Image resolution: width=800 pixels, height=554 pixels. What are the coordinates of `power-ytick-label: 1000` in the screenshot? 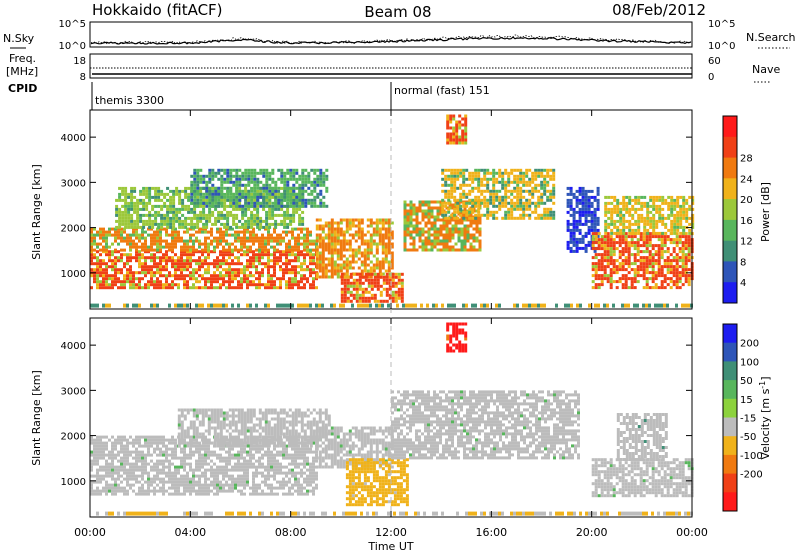 It's located at (73, 274).